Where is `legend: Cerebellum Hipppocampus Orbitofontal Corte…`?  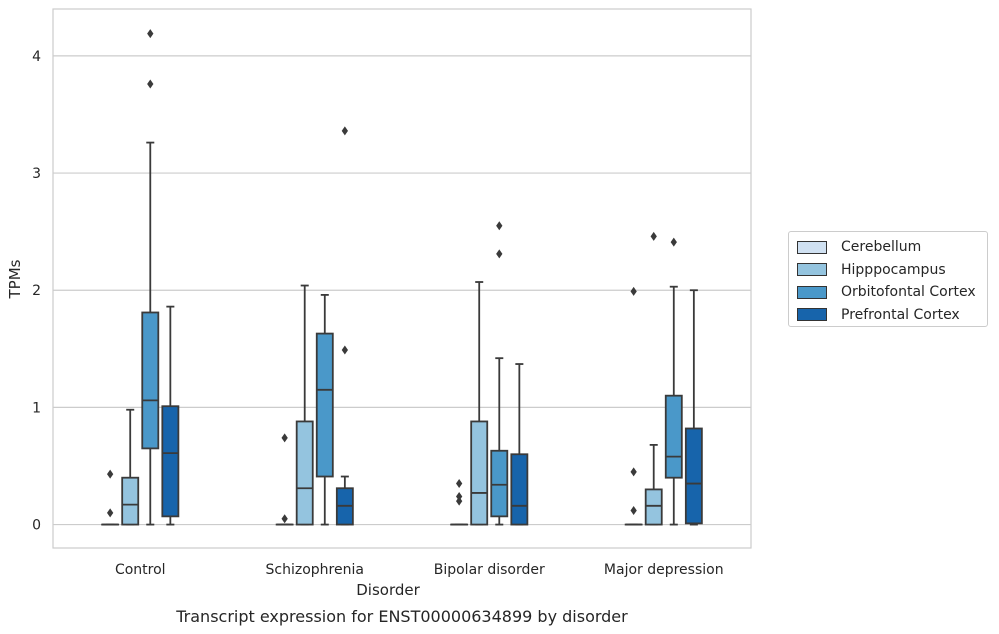 legend: Cerebellum Hipppocampus Orbitofontal Corte… is located at coordinates (888, 279).